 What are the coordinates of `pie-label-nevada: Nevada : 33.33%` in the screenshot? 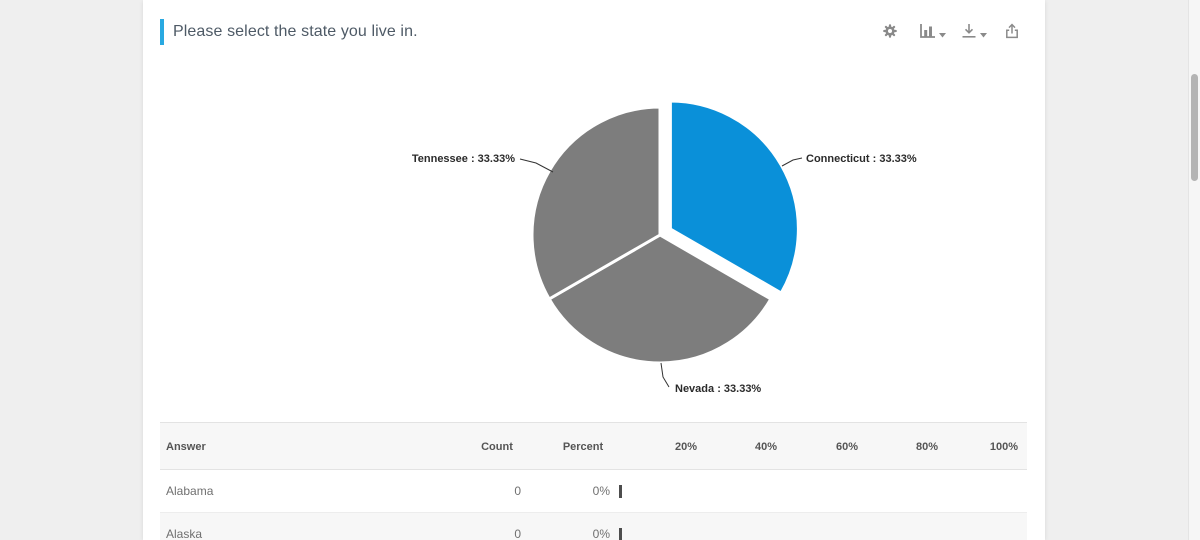 It's located at (718, 389).